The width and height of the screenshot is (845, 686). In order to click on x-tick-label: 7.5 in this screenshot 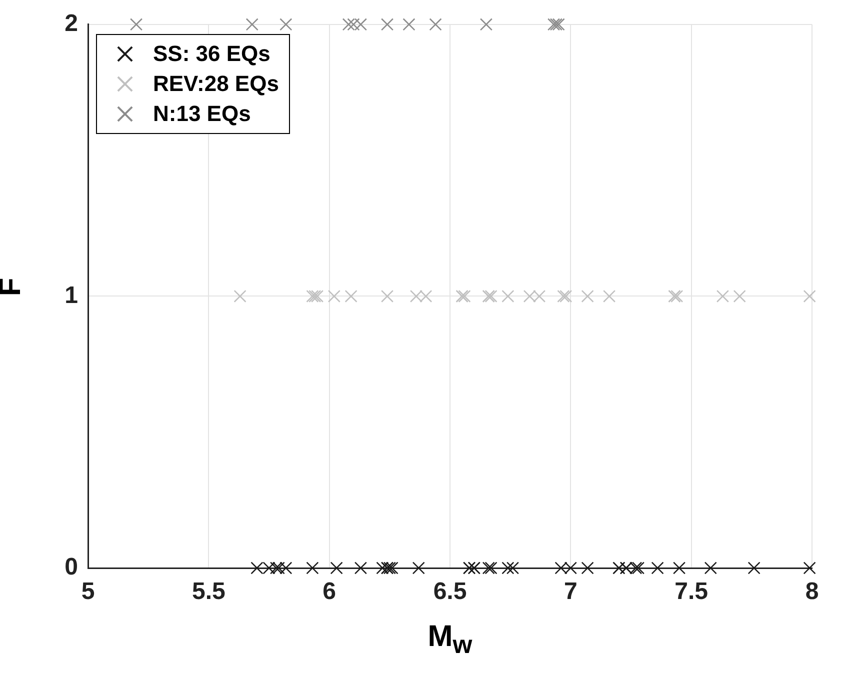, I will do `click(691, 592)`.